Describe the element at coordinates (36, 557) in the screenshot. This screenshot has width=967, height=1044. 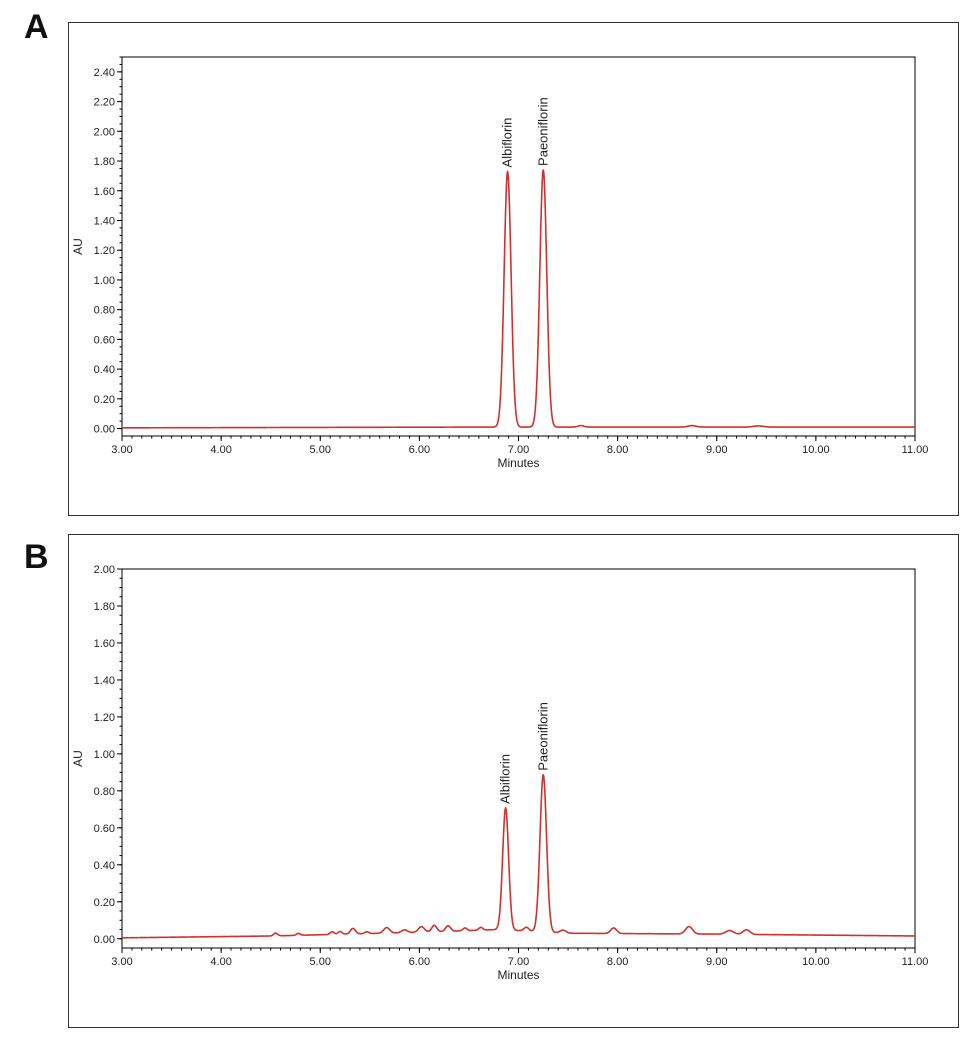
I see `panel-label-b: B` at that location.